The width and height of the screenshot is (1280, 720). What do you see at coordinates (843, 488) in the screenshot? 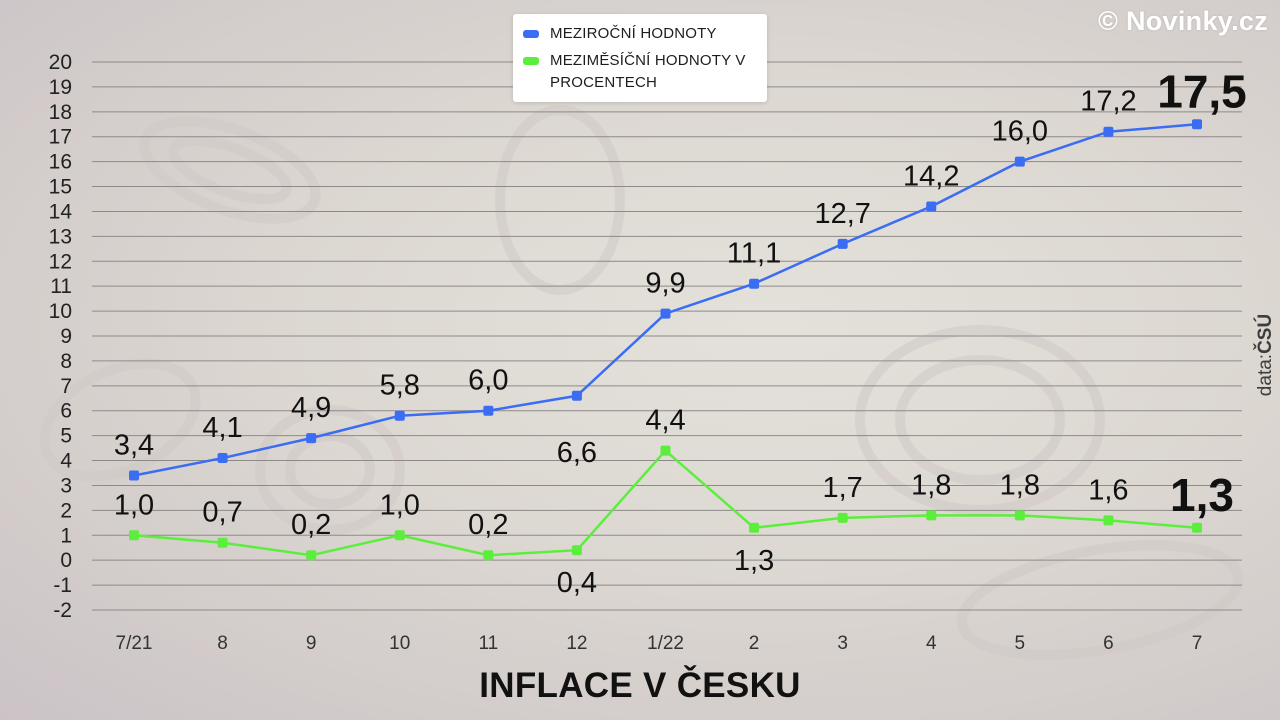
I see `data-label: 1,7` at bounding box center [843, 488].